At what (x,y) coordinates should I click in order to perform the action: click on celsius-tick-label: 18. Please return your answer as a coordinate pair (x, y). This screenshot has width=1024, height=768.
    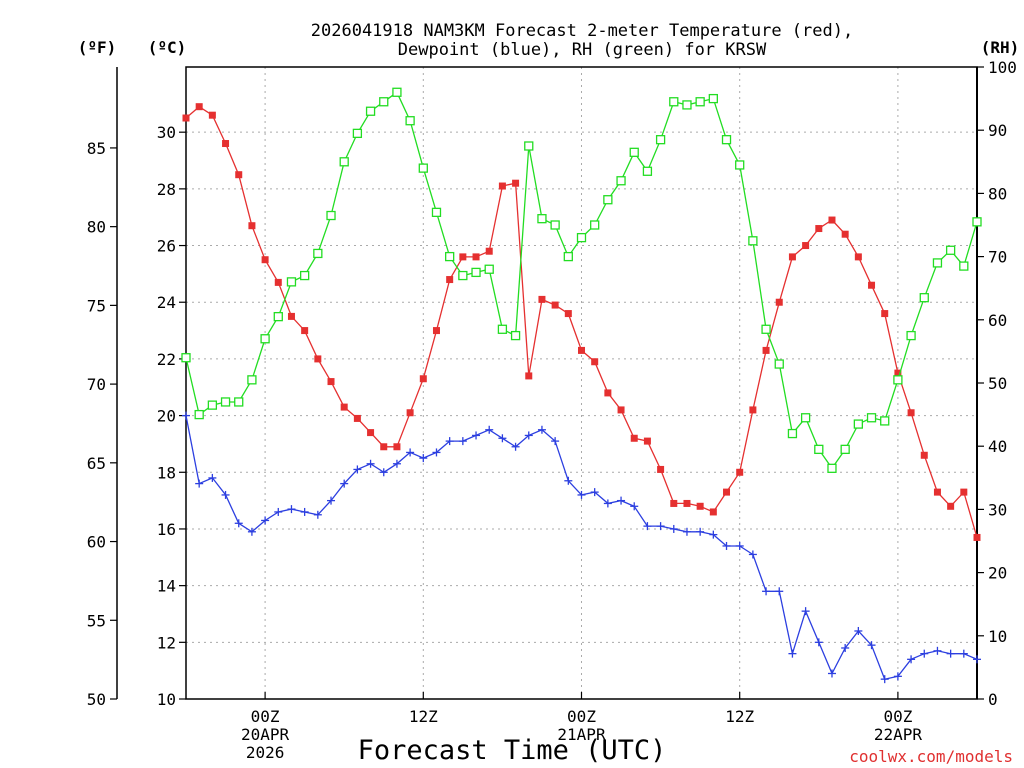
    Looking at the image, I should click on (166, 472).